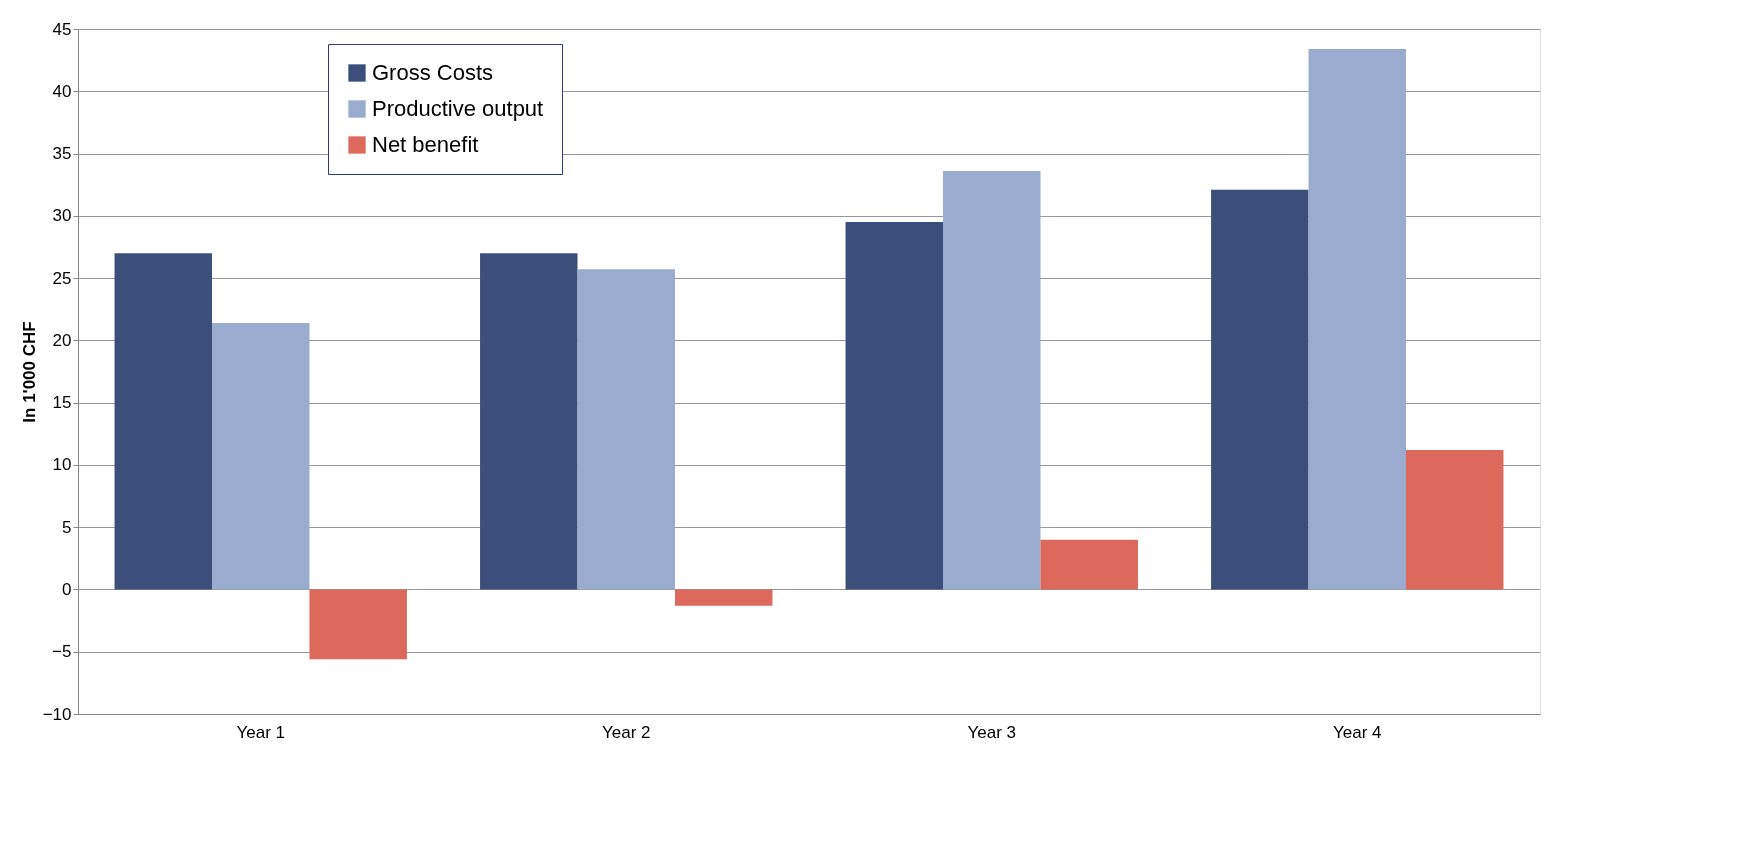  Describe the element at coordinates (62, 154) in the screenshot. I see `y-tick-label: 35` at that location.